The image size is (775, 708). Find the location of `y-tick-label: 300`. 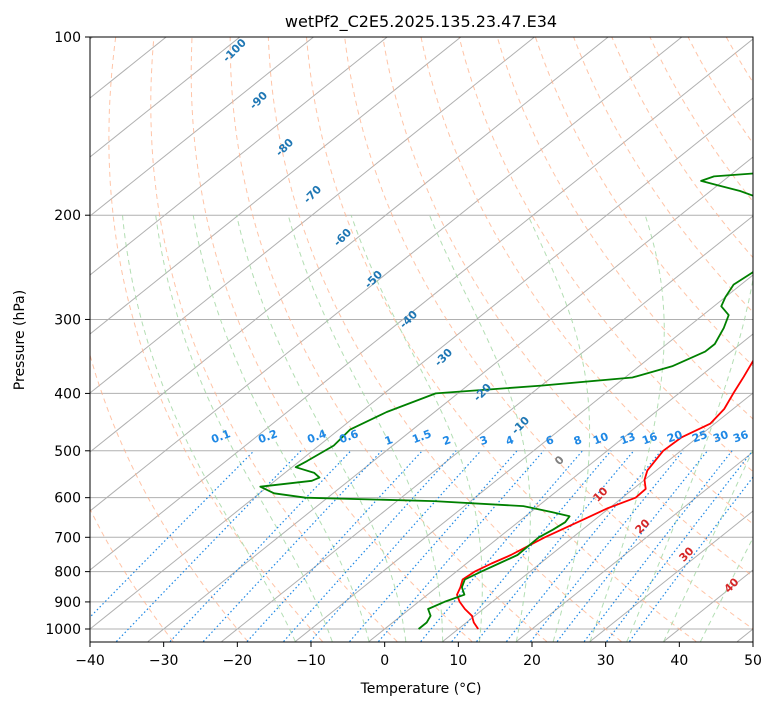

y-tick-label: 300 is located at coordinates (67, 320).